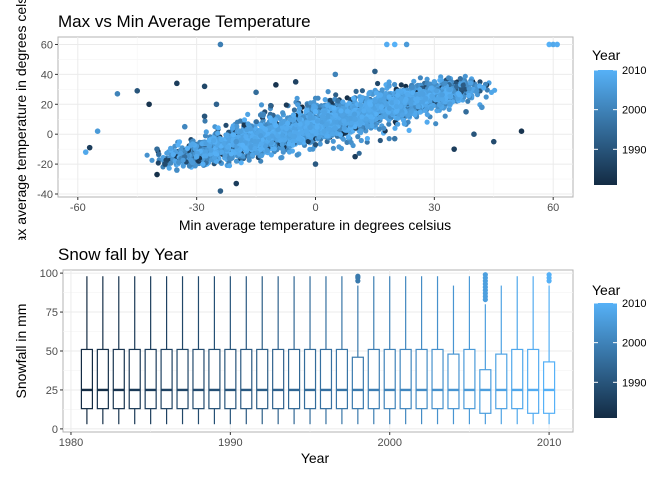  What do you see at coordinates (326, 350) in the screenshot?
I see `box-1996` at bounding box center [326, 350].